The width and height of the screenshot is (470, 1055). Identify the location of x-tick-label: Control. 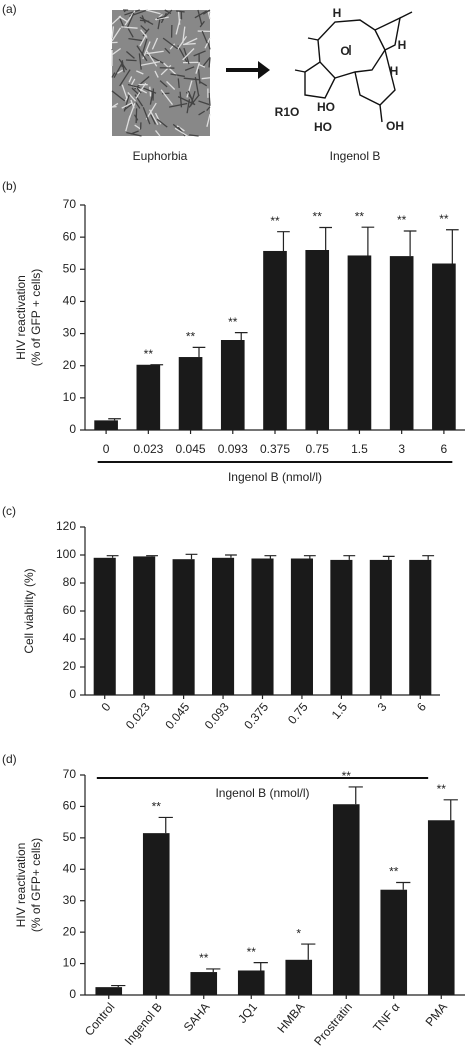
(100, 1019).